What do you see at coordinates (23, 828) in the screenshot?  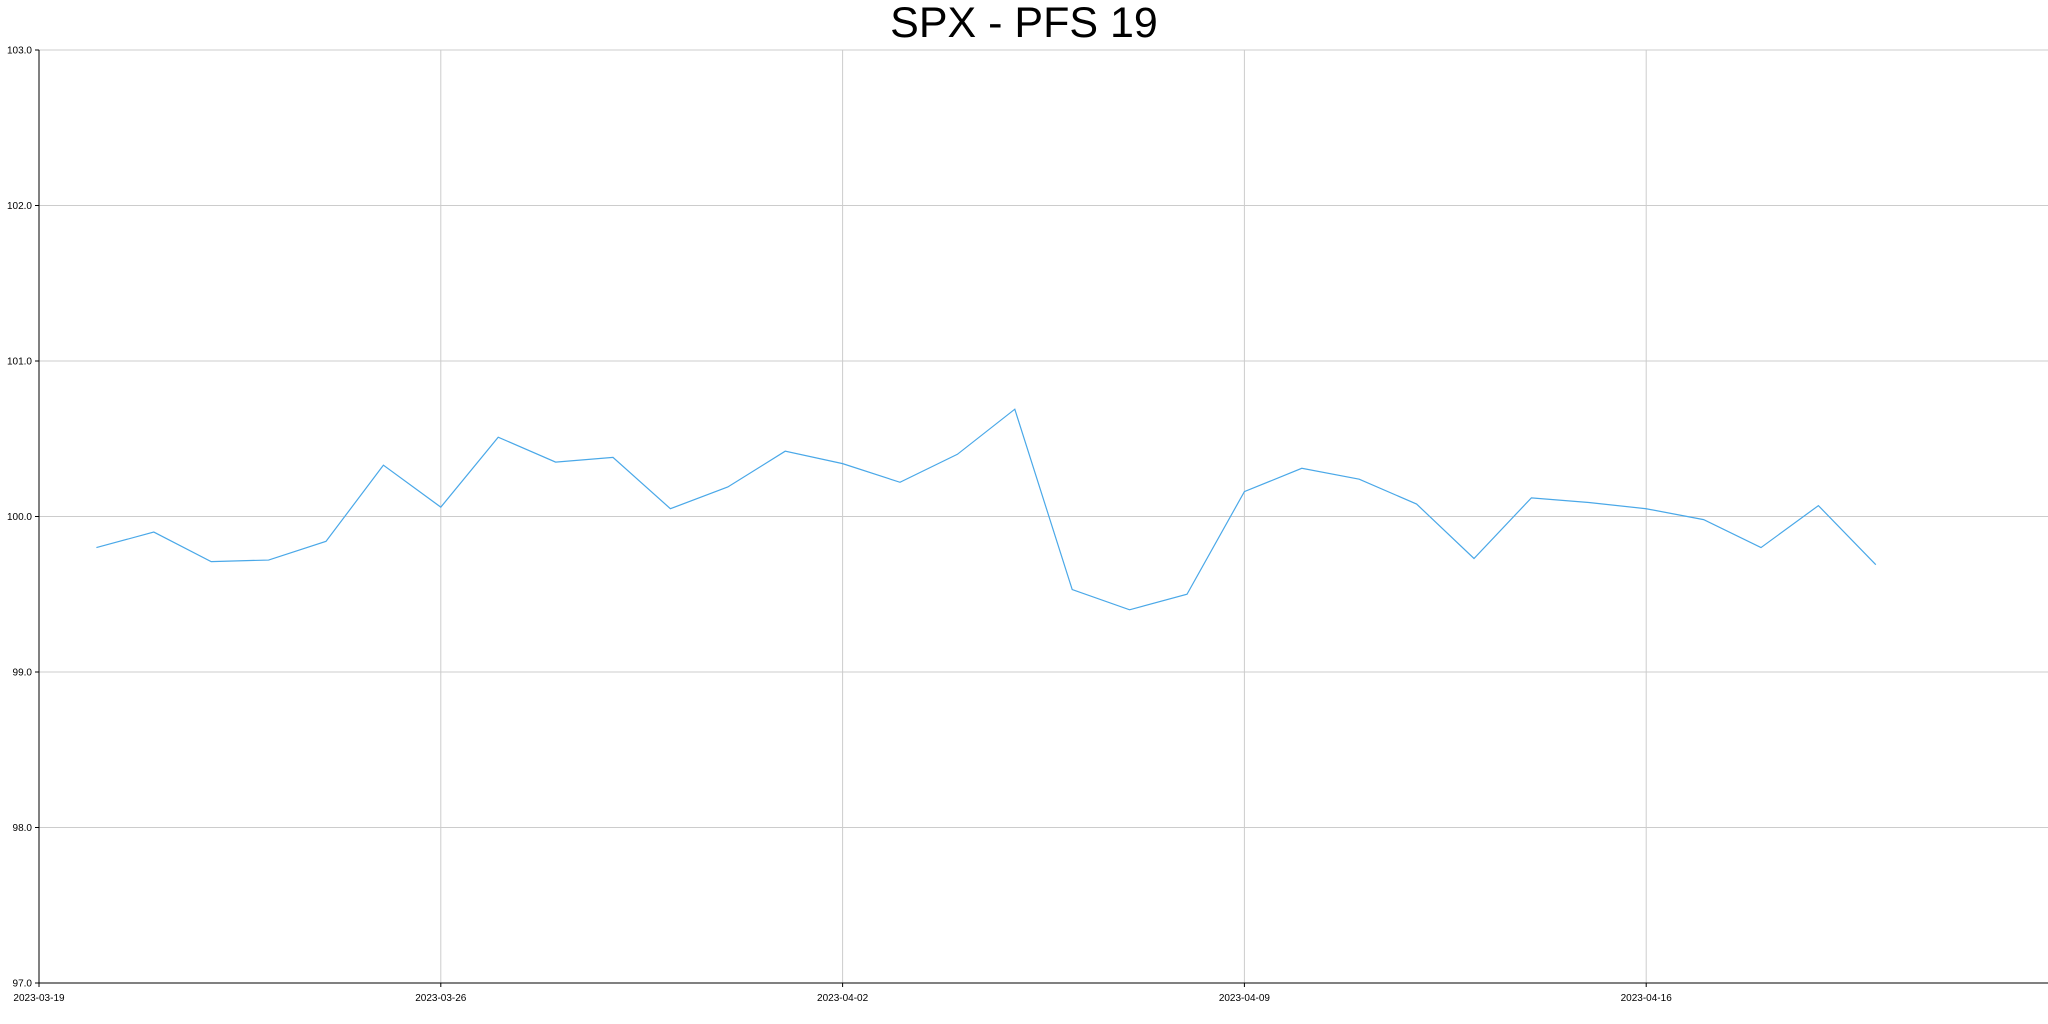 I see `y-tick-label: 98.0` at bounding box center [23, 828].